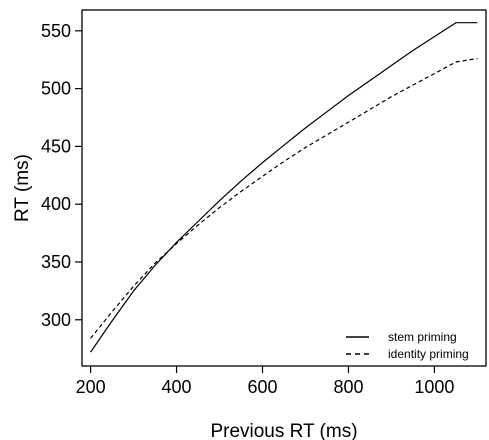 The image size is (489, 440). I want to click on x-tick-label: 800, so click(348, 387).